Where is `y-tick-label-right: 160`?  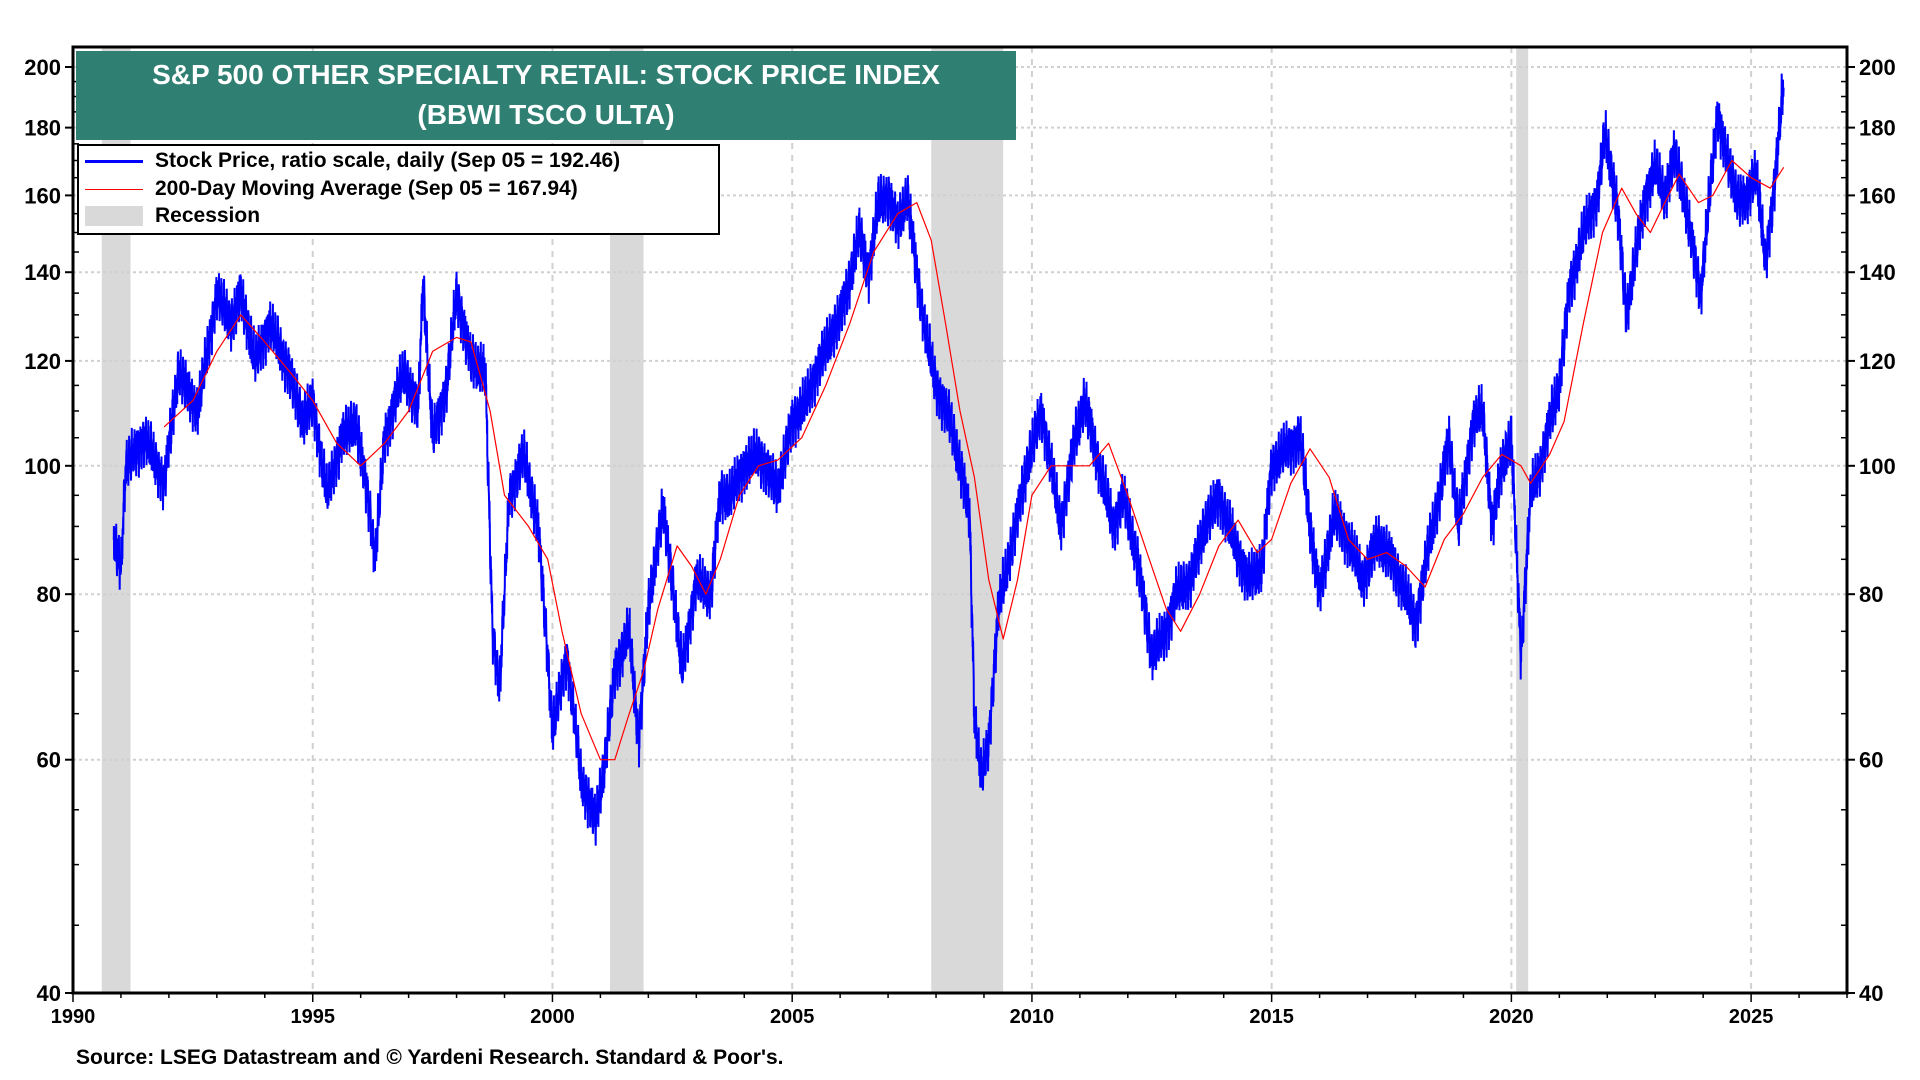 y-tick-label-right: 160 is located at coordinates (1877, 195).